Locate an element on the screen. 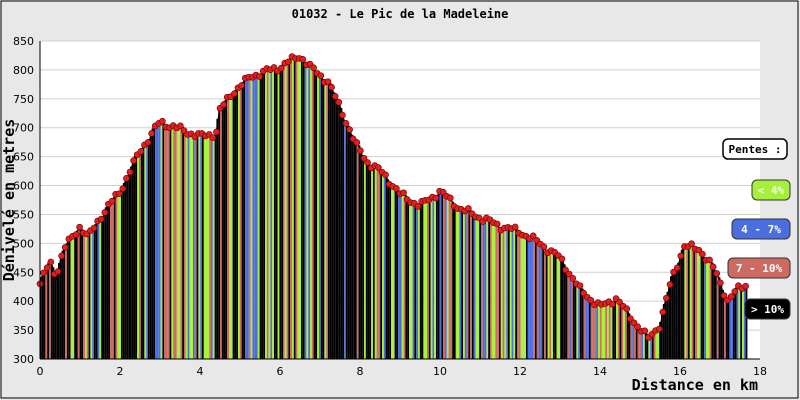  x-tick-label: 6 is located at coordinates (280, 371).